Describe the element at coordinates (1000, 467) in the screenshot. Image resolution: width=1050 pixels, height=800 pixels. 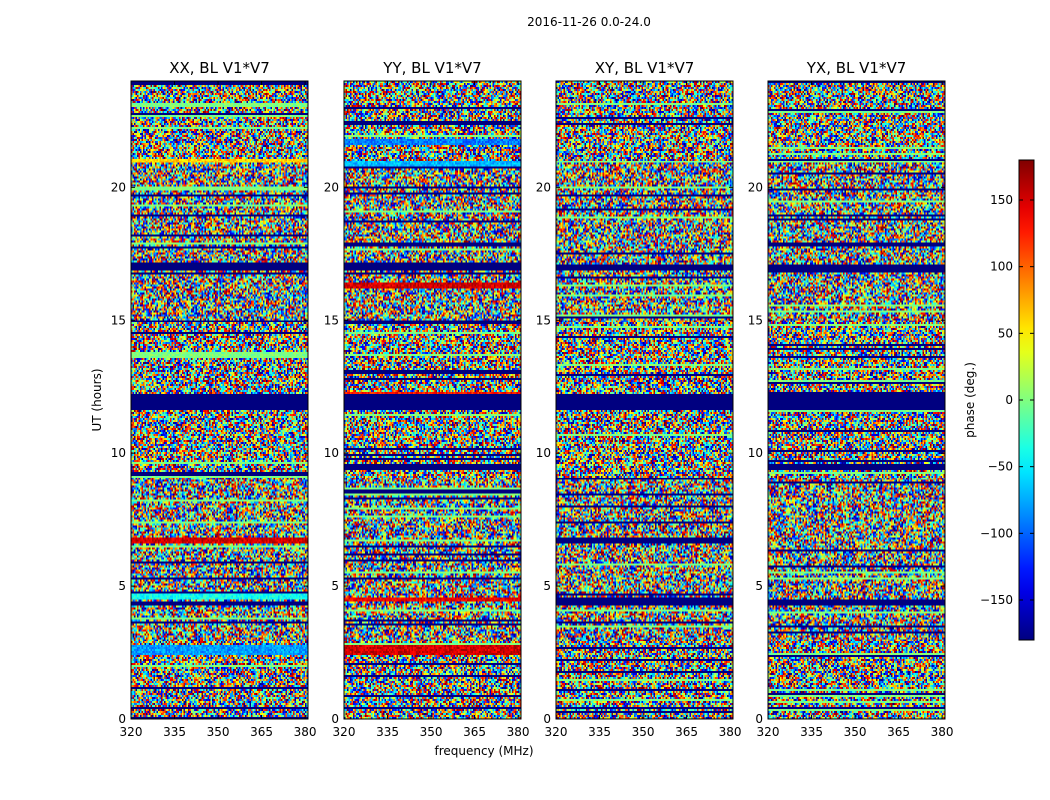
I see `colorbar-tick-label: −50` at that location.